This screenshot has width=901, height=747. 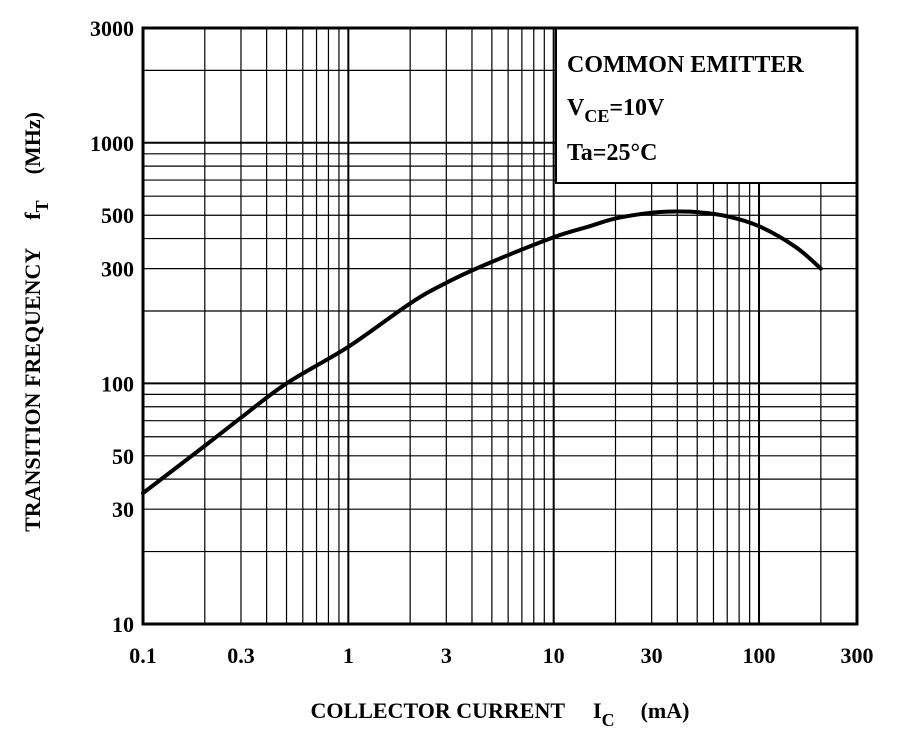 What do you see at coordinates (241, 655) in the screenshot?
I see `x-tick-label: 0.3` at bounding box center [241, 655].